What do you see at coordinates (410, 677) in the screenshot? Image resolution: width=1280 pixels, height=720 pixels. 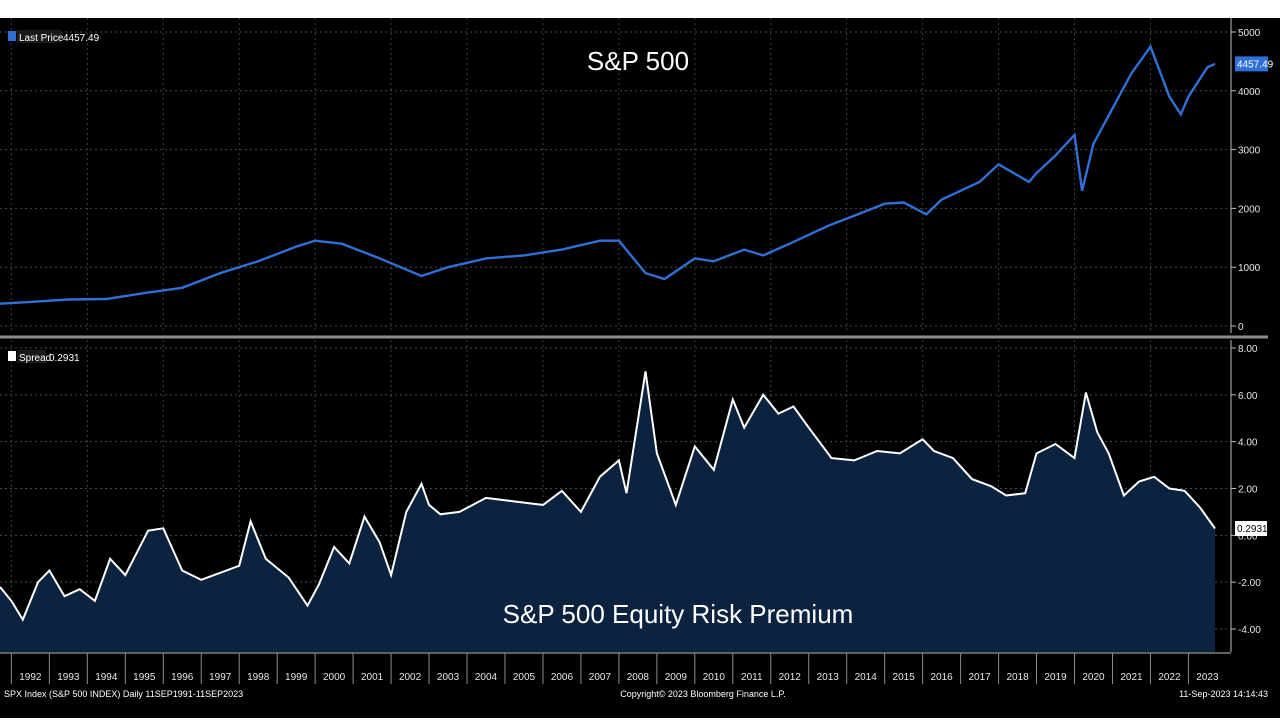 I see `x-axis-year-label: 2002` at bounding box center [410, 677].